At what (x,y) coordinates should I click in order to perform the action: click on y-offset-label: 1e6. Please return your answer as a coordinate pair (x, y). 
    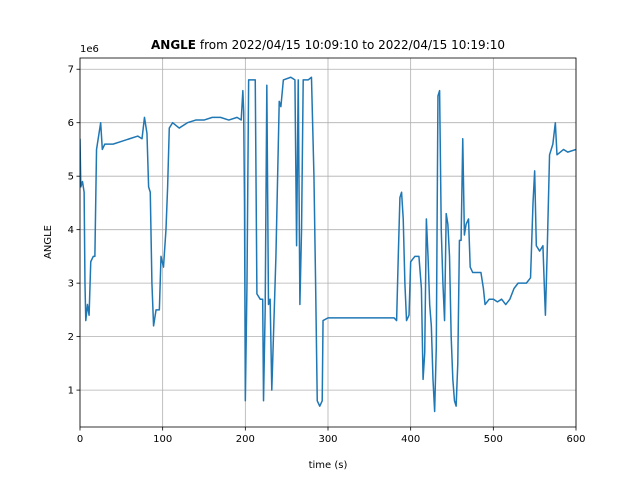
    Looking at the image, I should click on (89, 49).